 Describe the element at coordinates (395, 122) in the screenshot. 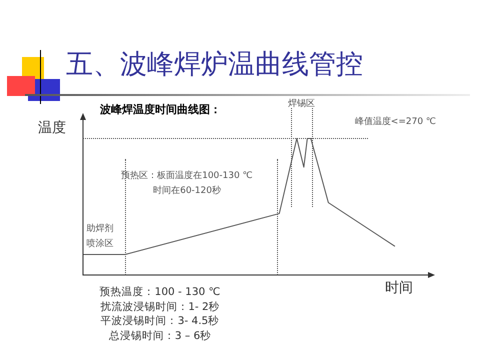

I see `text: 峰值温度<=270 ℃` at that location.